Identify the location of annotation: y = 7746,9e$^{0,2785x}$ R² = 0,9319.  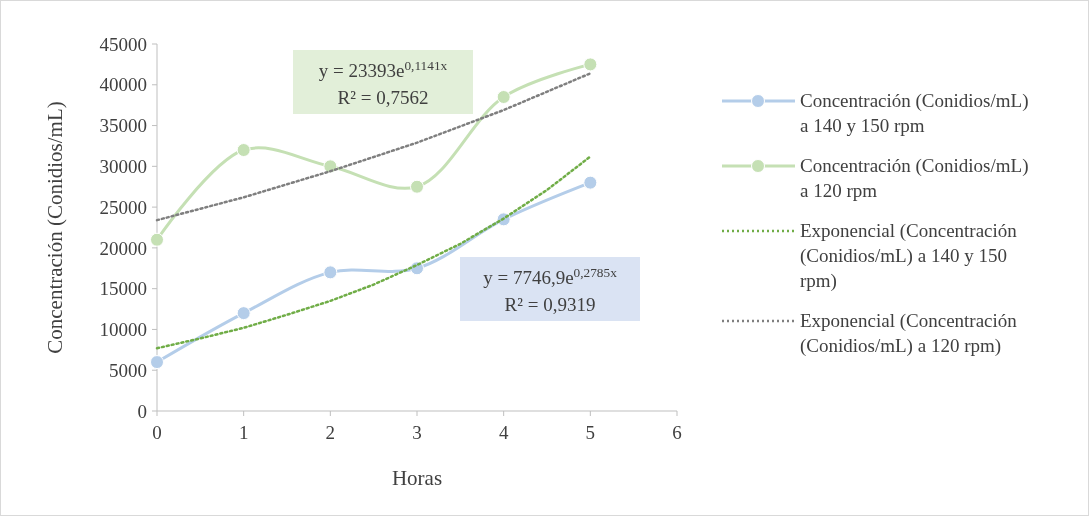
(550, 289).